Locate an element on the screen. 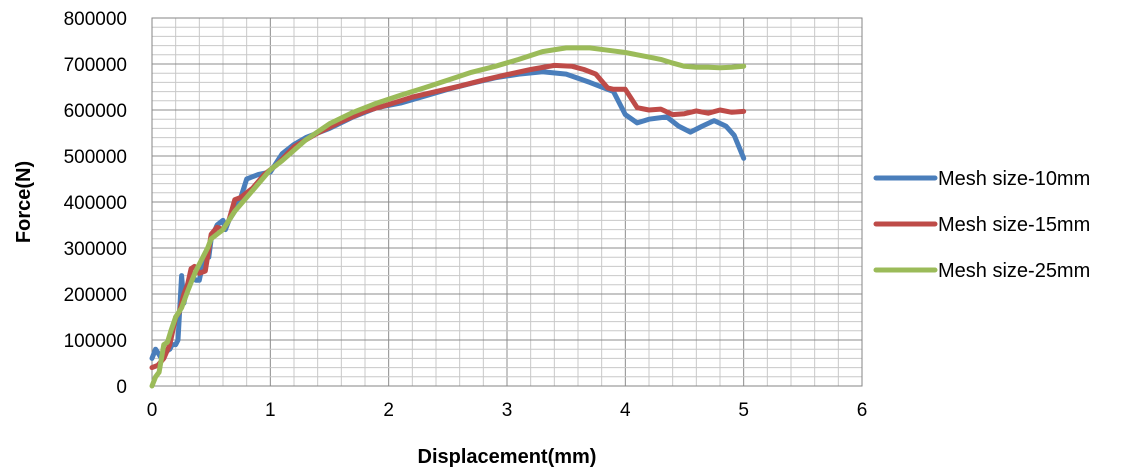 This screenshot has width=1146, height=475. x-tick-label: 3 is located at coordinates (507, 410).